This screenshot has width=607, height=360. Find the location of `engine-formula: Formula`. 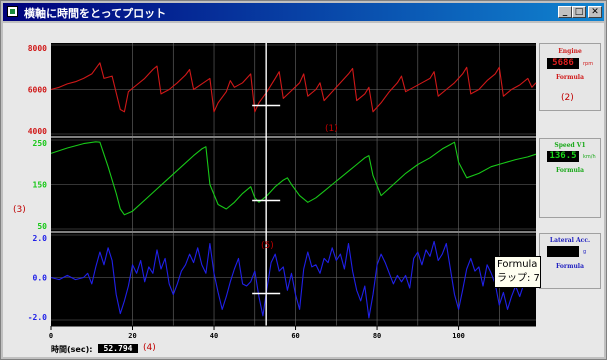

engine-formula: Formula is located at coordinates (570, 77).